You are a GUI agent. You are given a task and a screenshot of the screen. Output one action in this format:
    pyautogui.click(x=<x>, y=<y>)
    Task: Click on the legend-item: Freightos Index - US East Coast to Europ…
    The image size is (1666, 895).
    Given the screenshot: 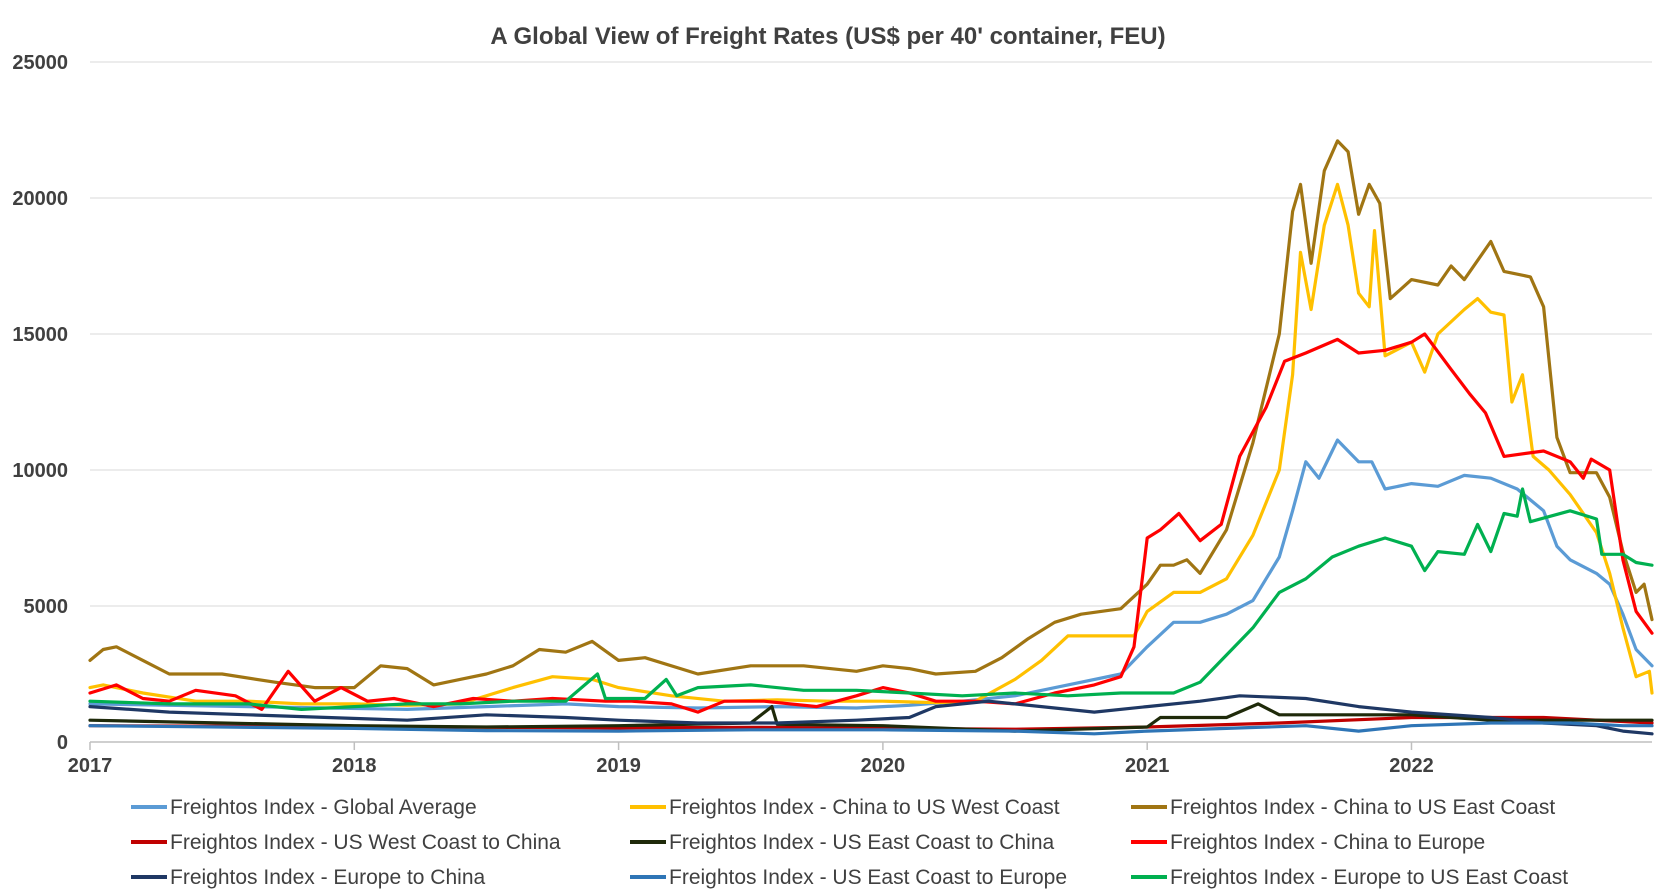 What is the action you would take?
    pyautogui.click(x=848, y=877)
    